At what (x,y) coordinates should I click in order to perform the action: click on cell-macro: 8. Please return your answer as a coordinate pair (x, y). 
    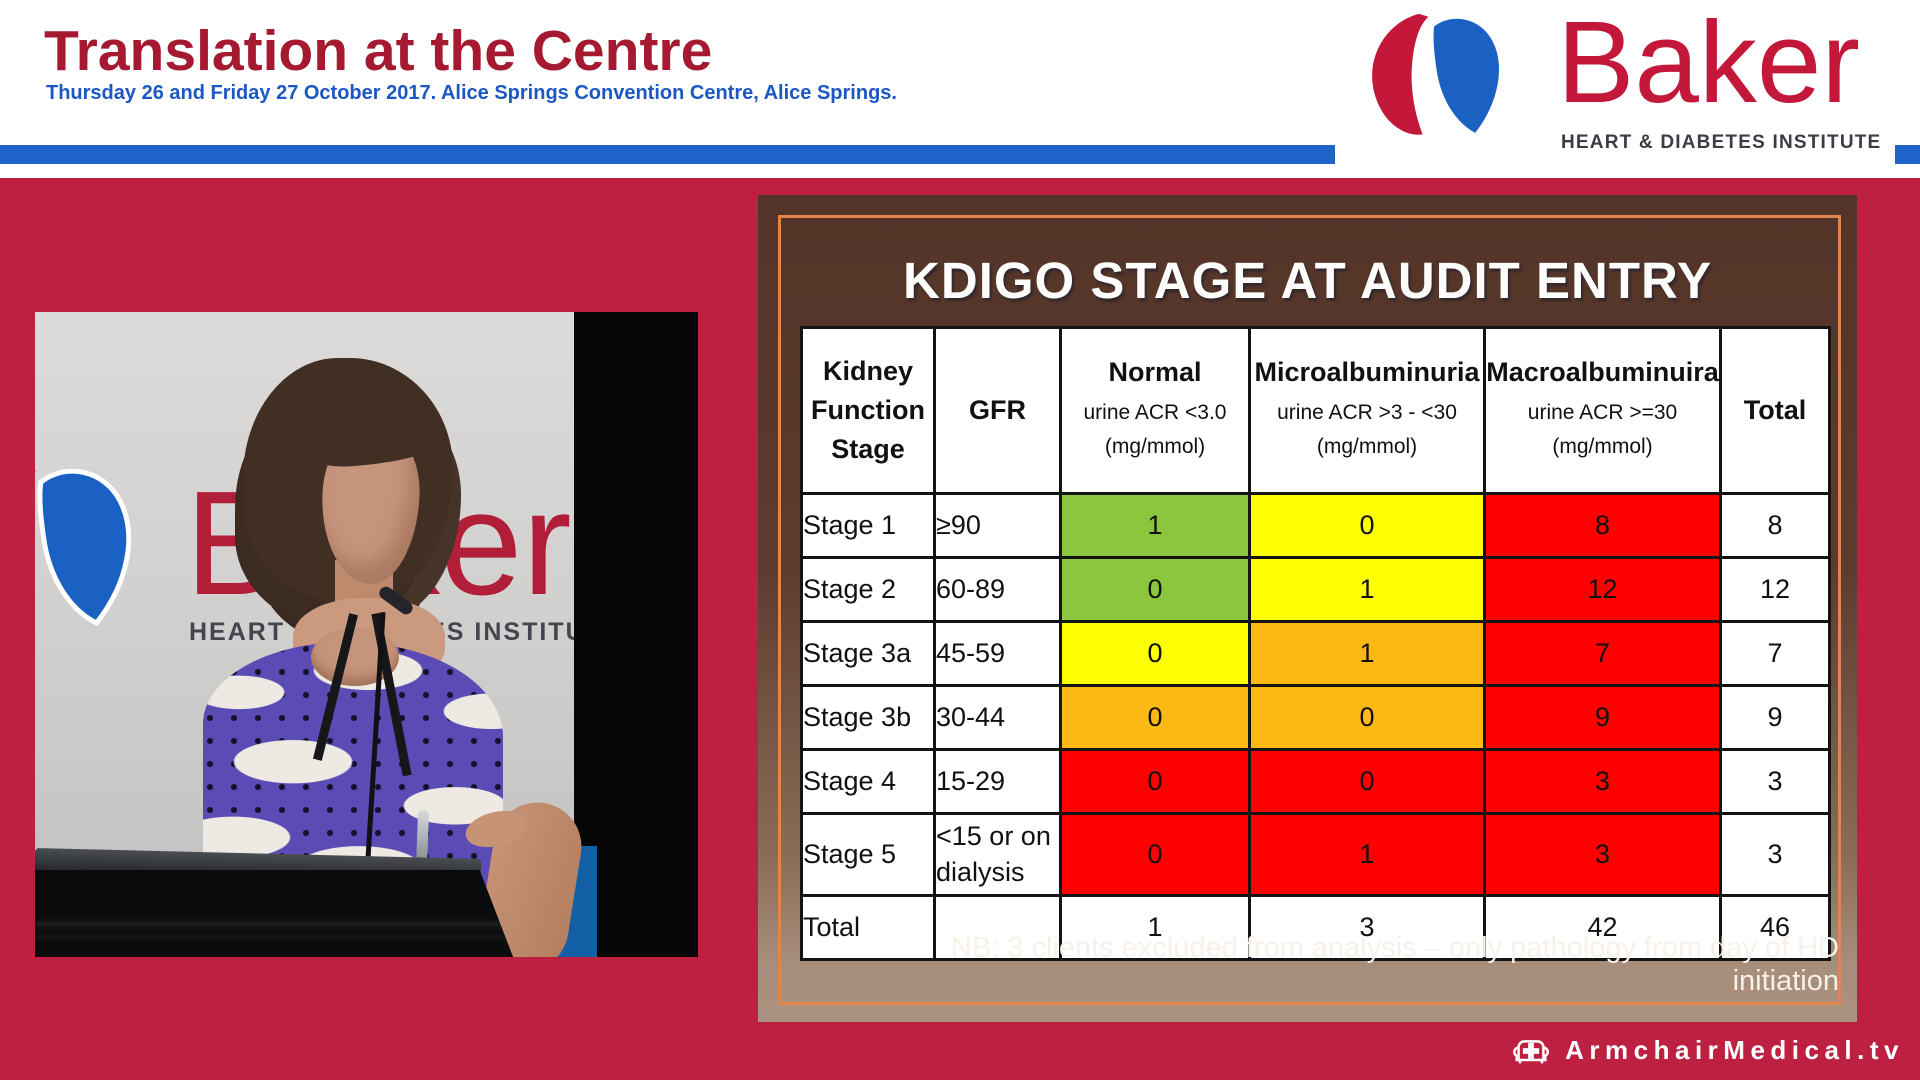
    Looking at the image, I should click on (1602, 525).